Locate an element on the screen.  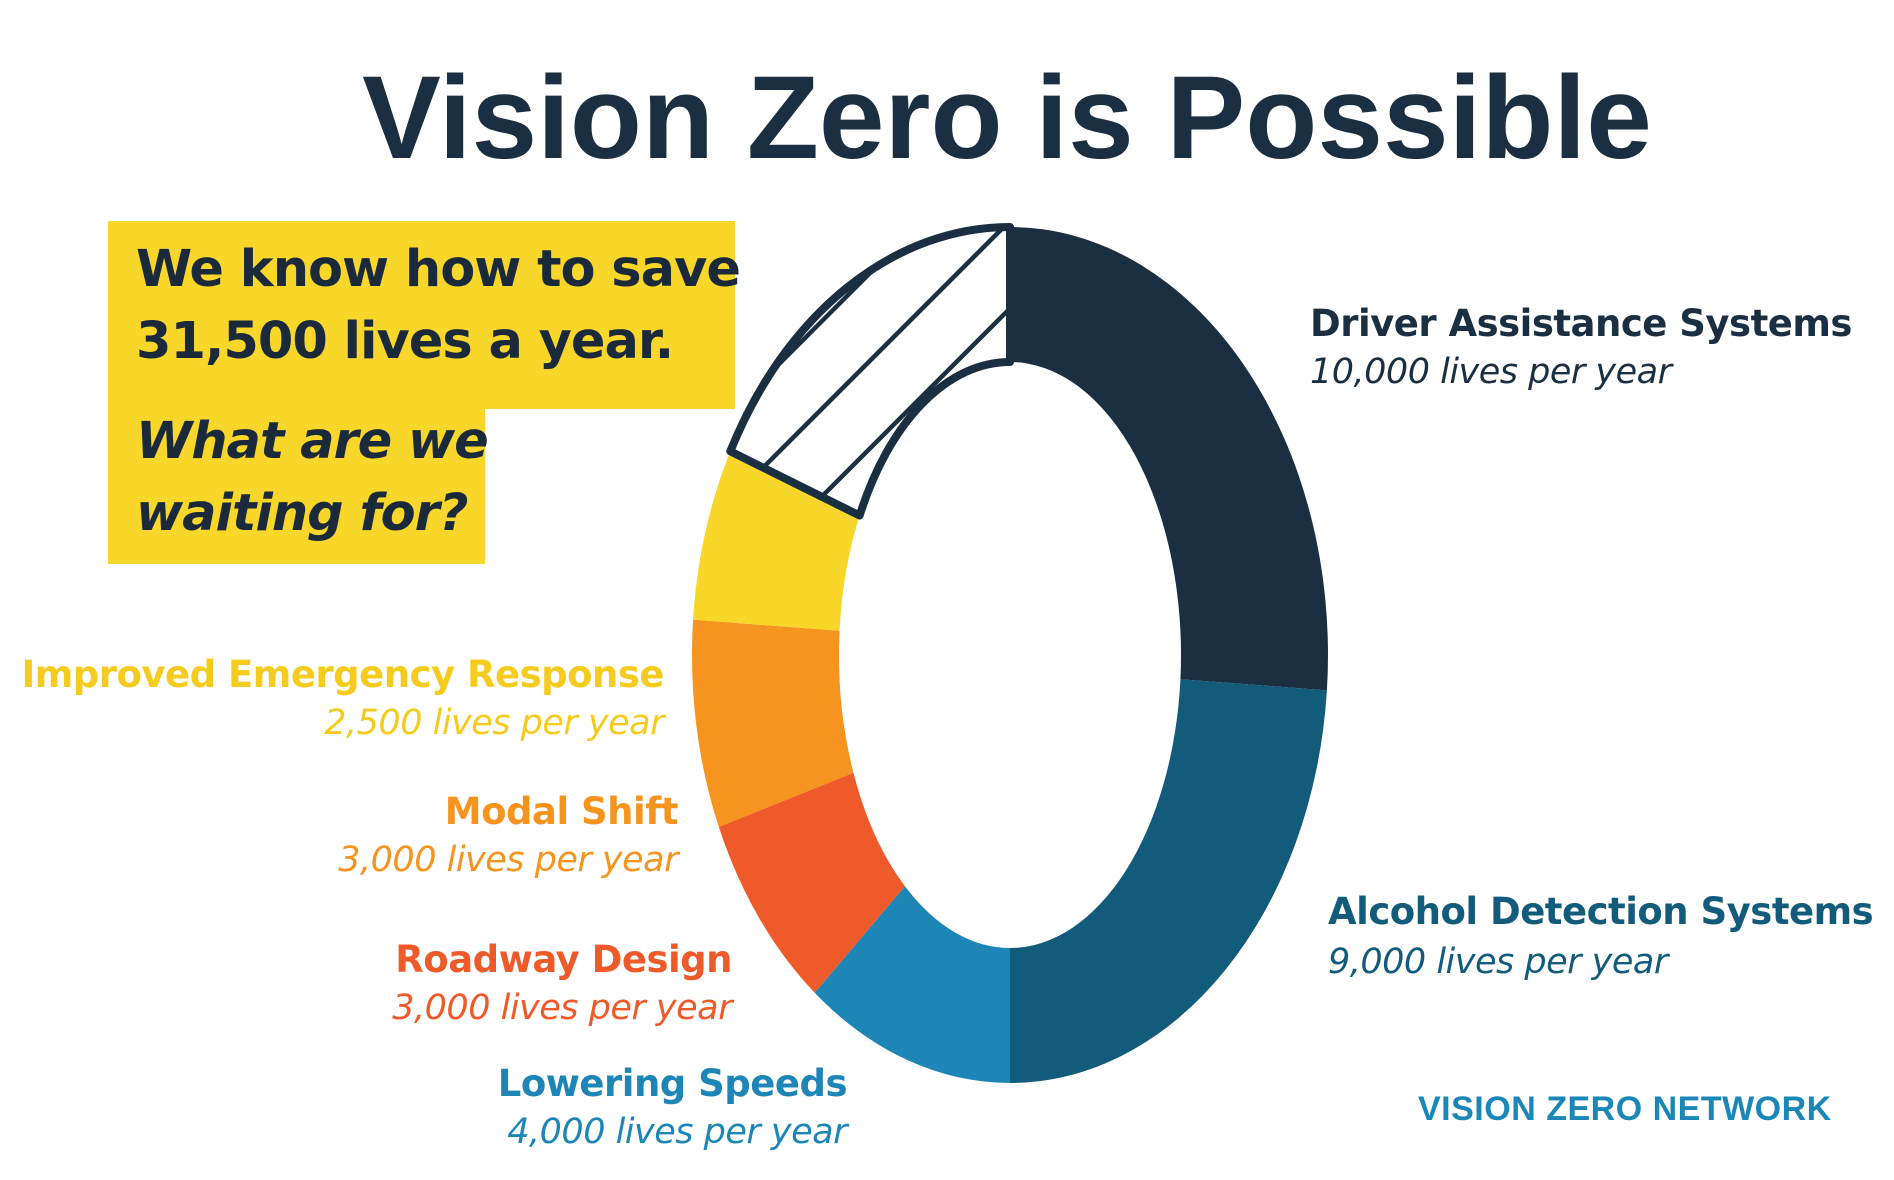
slice-lowering-speeds is located at coordinates (912, 984).